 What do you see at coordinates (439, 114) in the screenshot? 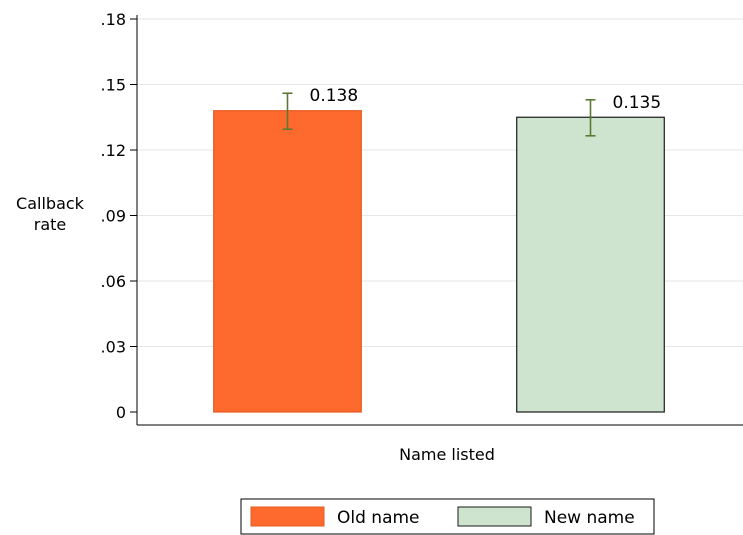
I see `error-bars` at bounding box center [439, 114].